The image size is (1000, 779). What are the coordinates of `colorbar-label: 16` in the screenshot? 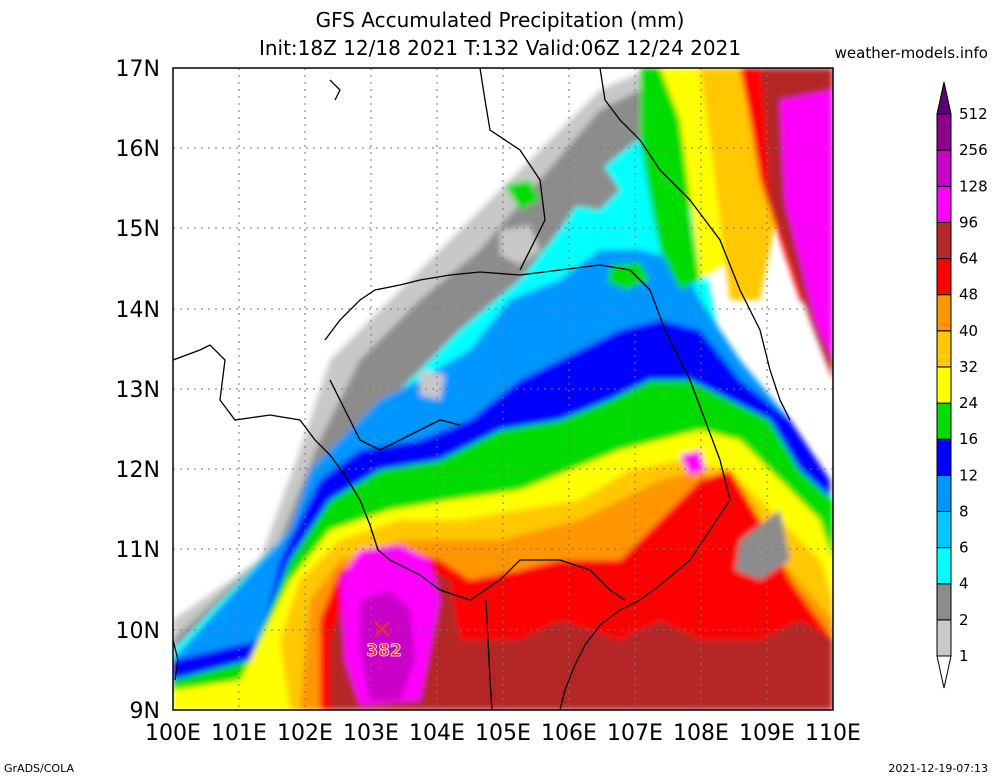 It's located at (968, 439).